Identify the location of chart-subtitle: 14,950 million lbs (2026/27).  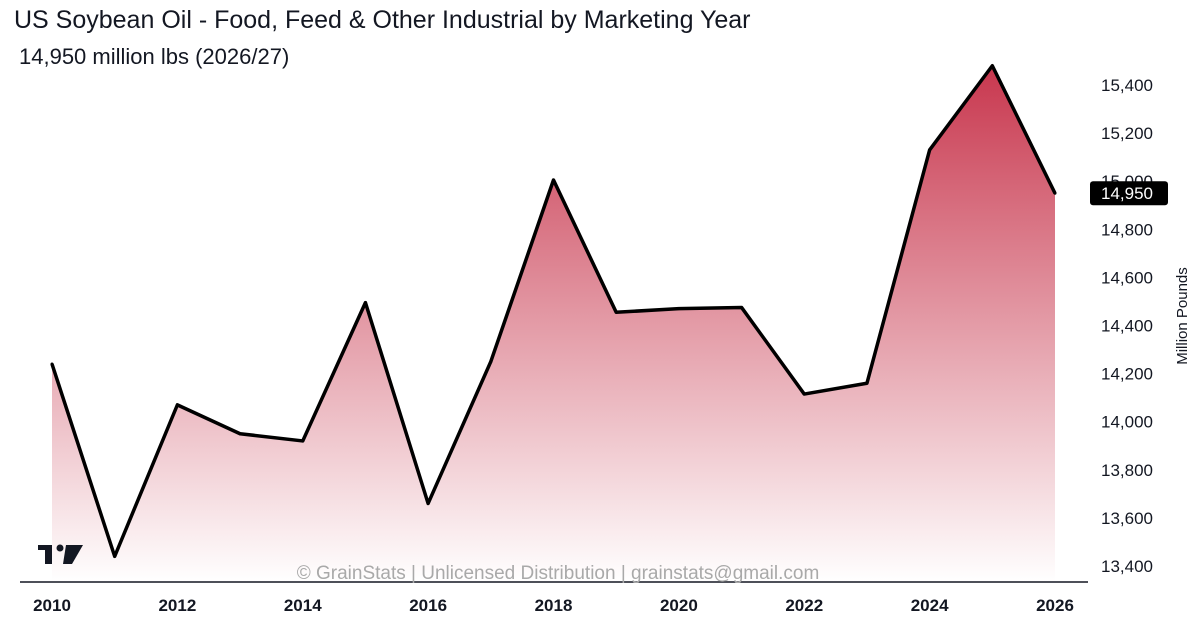
(154, 56).